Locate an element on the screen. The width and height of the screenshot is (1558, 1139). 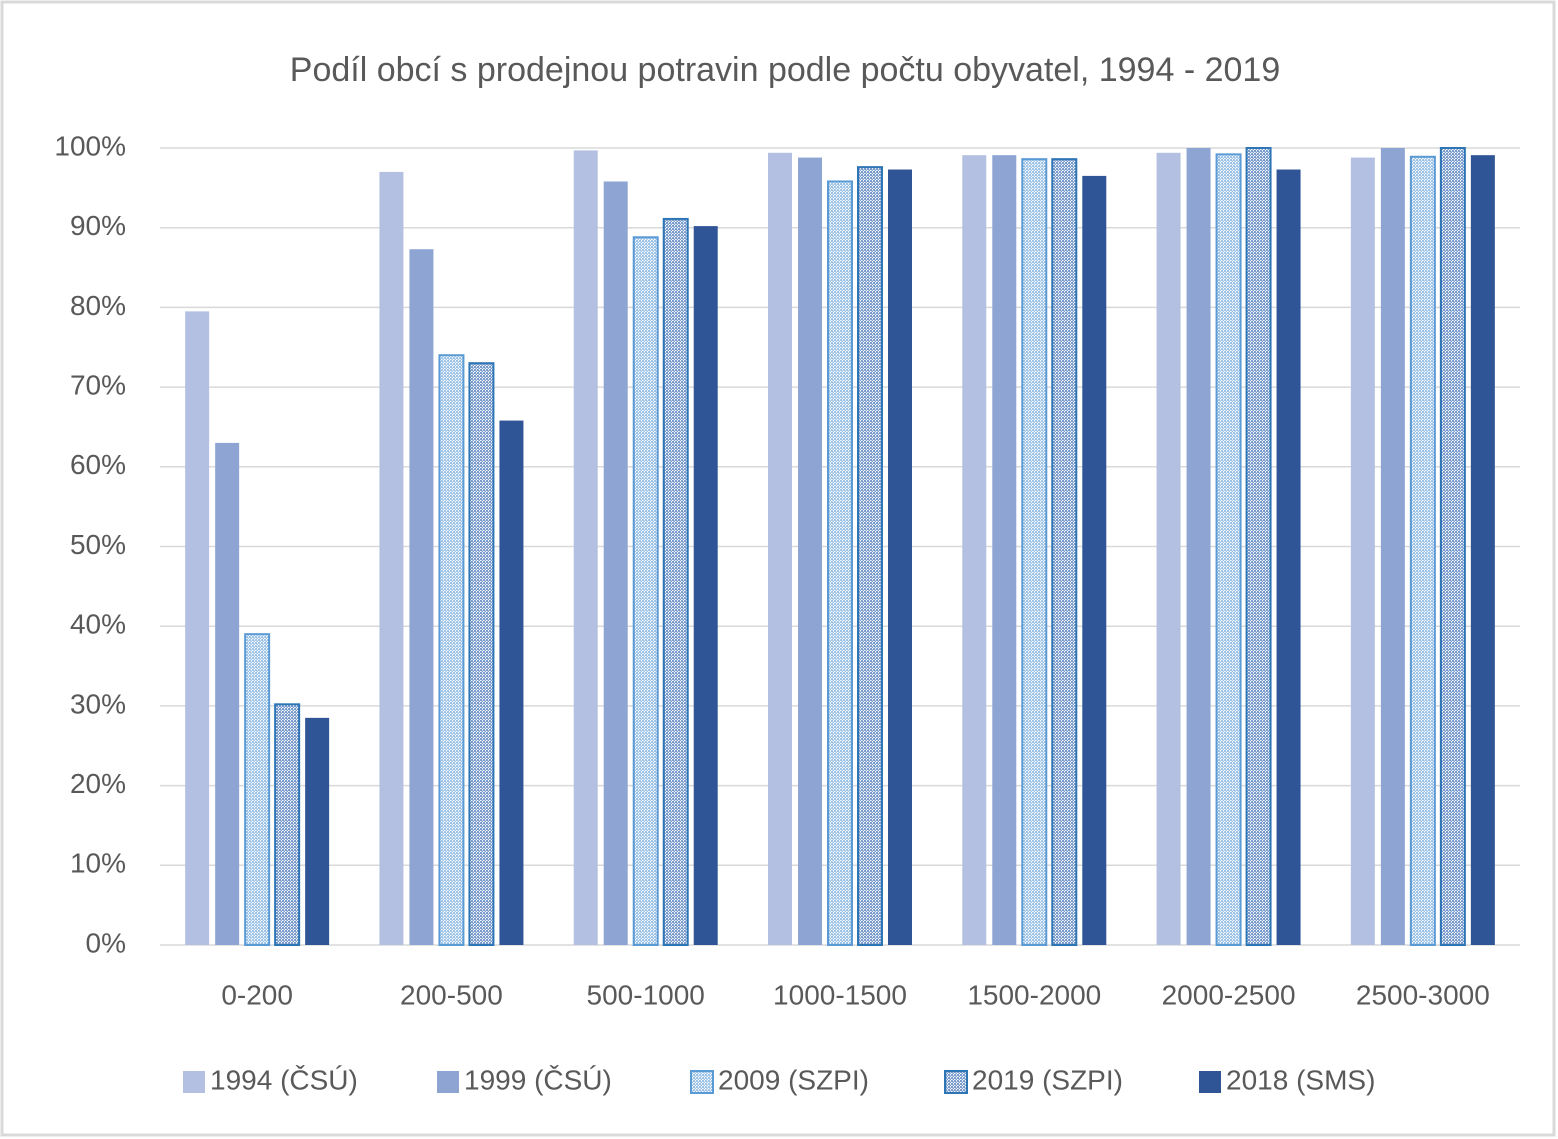
y-tick-label: 50% is located at coordinates (98, 544).